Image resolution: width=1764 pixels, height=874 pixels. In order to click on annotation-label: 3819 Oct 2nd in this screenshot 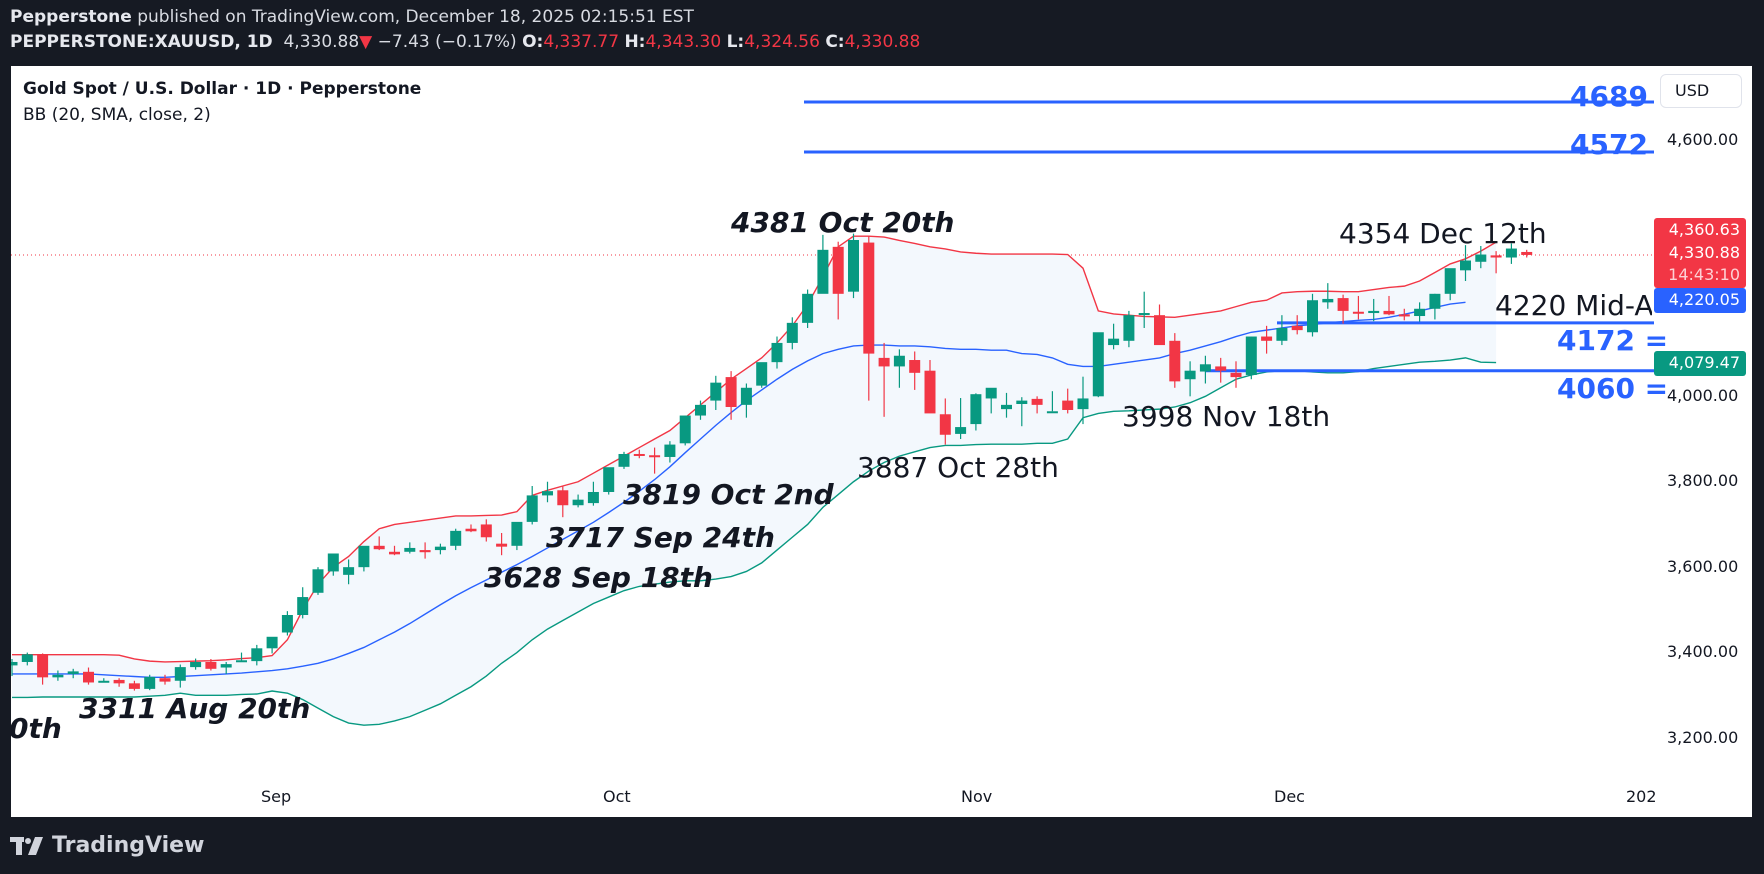, I will do `click(728, 494)`.